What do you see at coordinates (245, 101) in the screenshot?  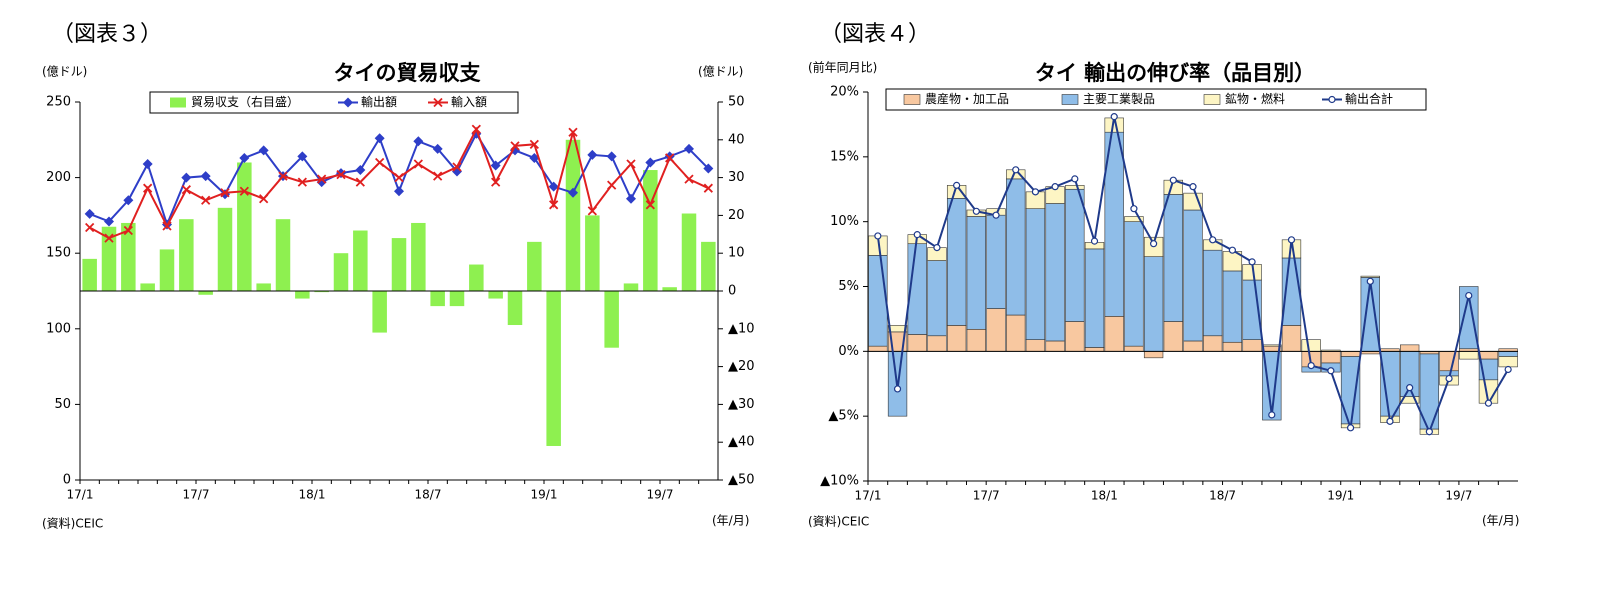 I see `legend-label: 貿易収支（右目盛）` at bounding box center [245, 101].